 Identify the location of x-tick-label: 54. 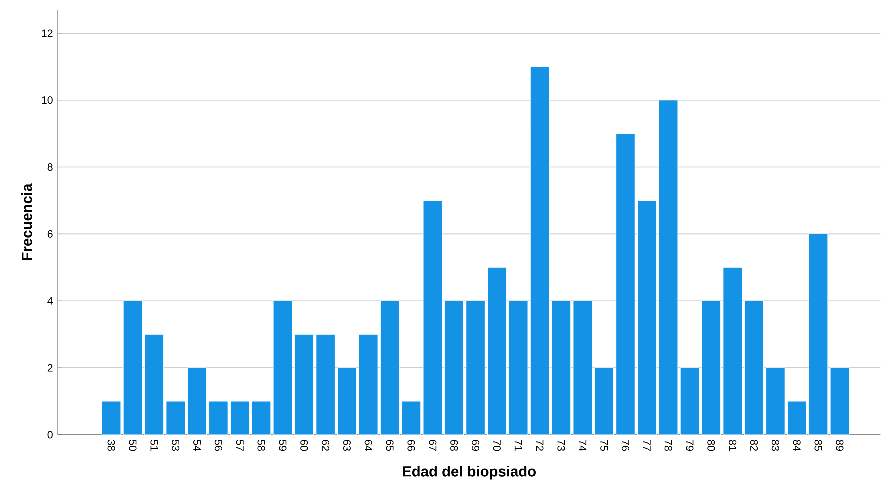
(197, 446).